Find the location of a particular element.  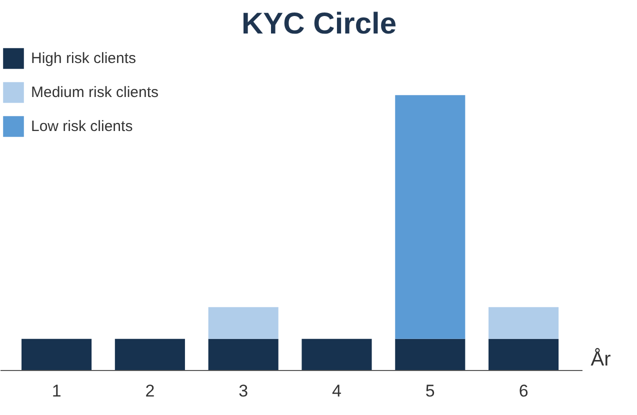

x-tick-label: 4 is located at coordinates (337, 391).